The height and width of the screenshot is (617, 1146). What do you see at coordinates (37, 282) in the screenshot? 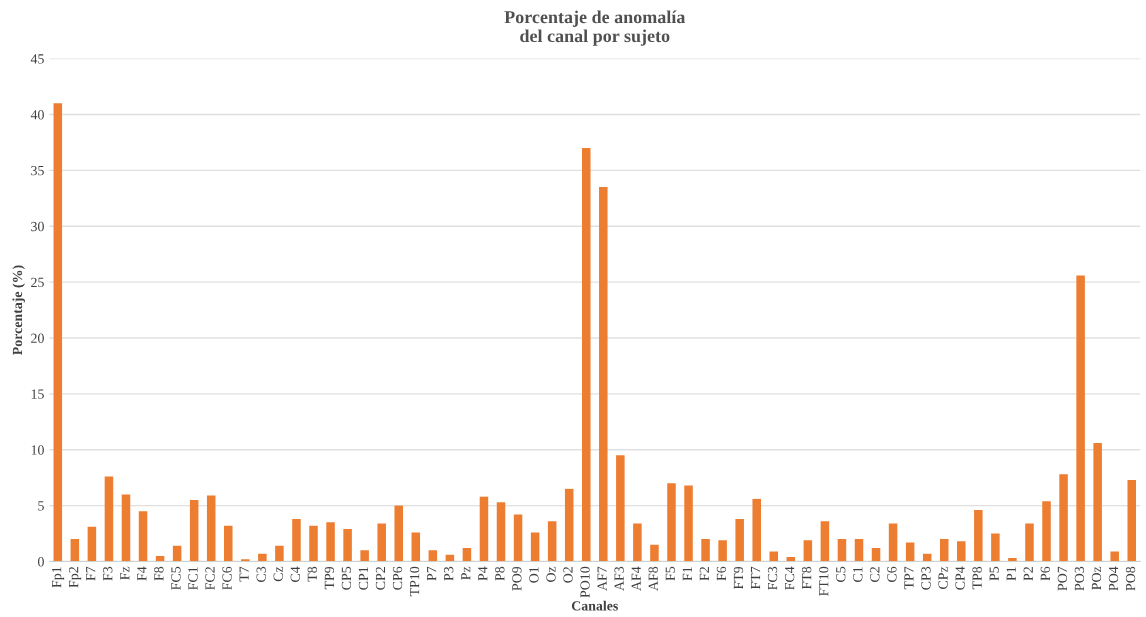
I see `y-tick-label: 25` at bounding box center [37, 282].